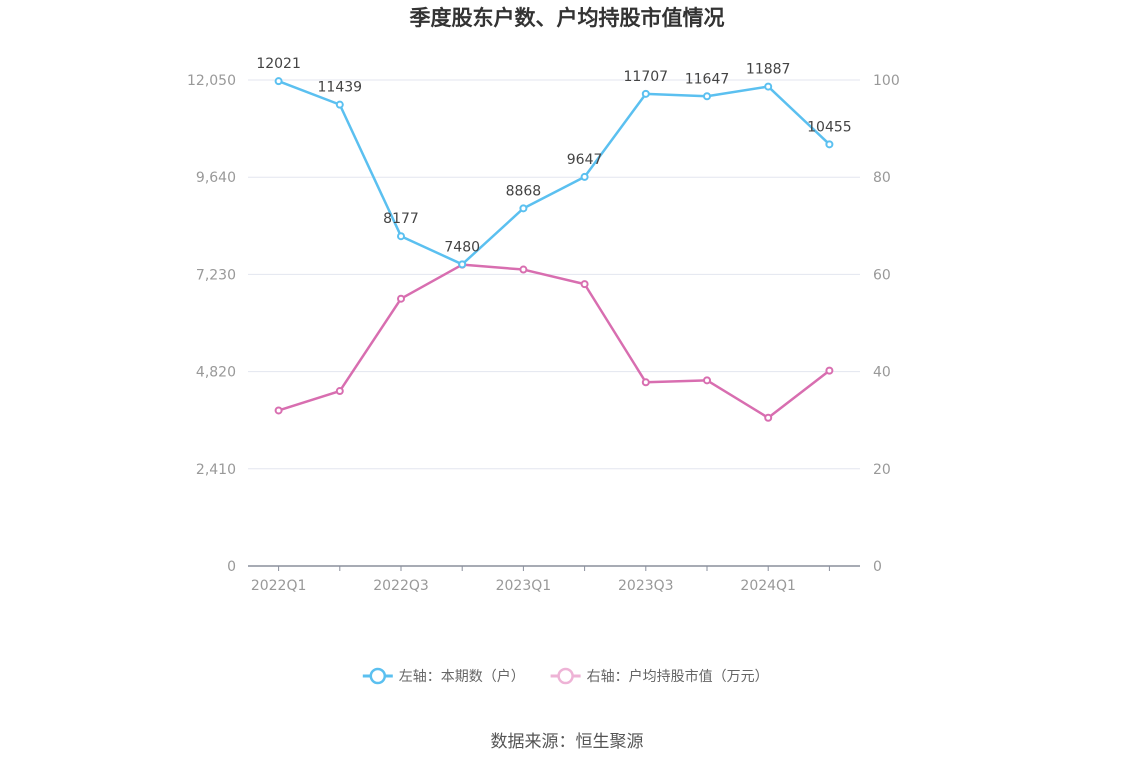 This screenshot has height=766, width=1134. What do you see at coordinates (278, 64) in the screenshot?
I see `data-label: 12021` at bounding box center [278, 64].